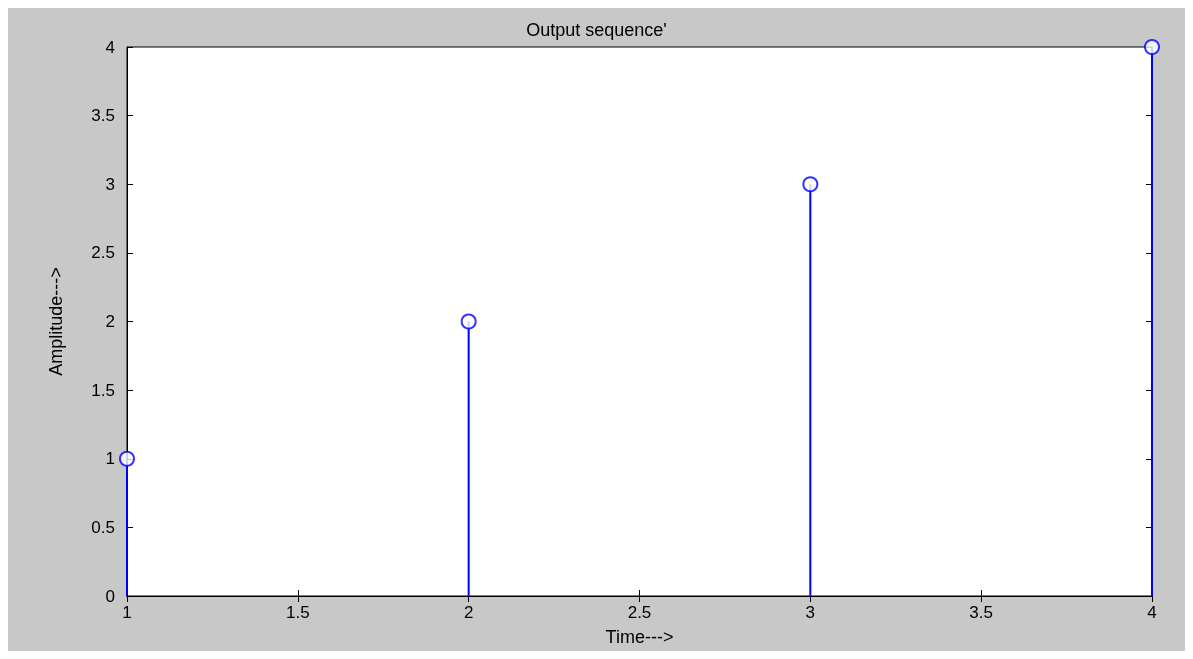 The width and height of the screenshot is (1193, 659). What do you see at coordinates (110, 184) in the screenshot?
I see `y-tick-label: 3` at bounding box center [110, 184].